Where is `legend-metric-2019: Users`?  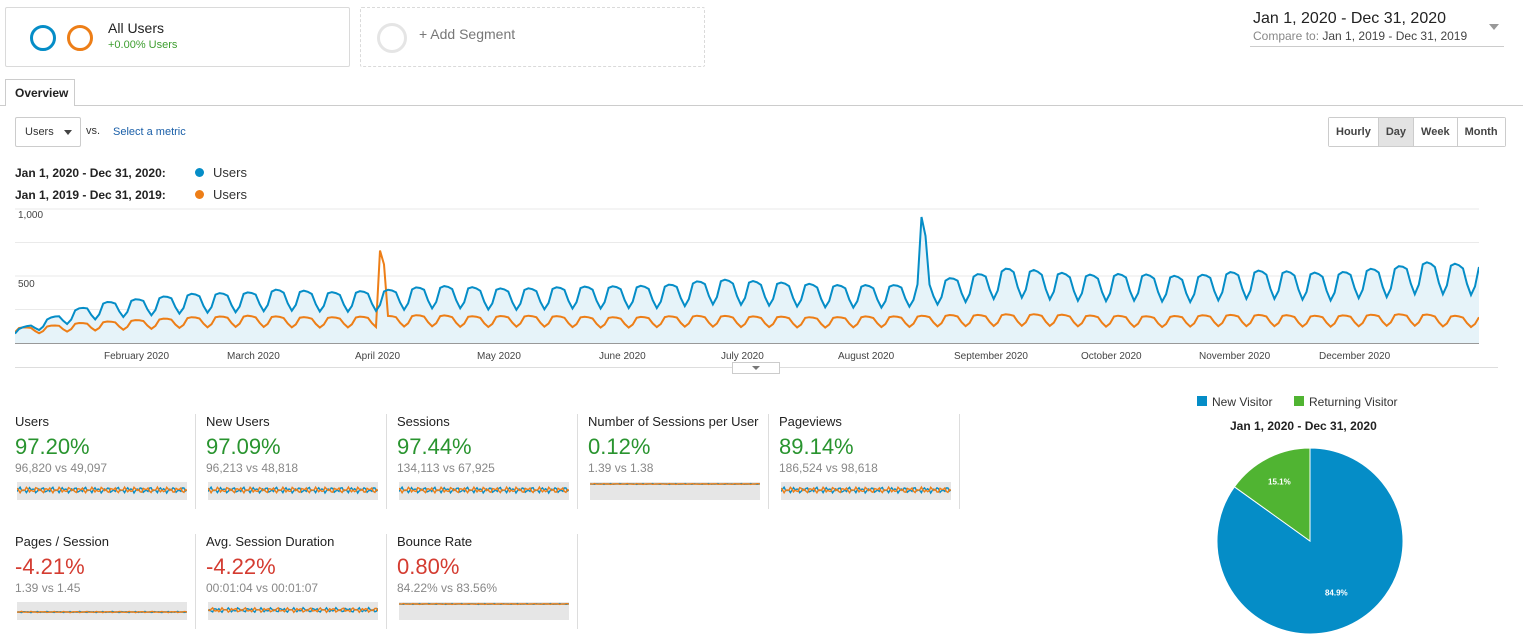
legend-metric-2019: Users is located at coordinates (230, 194).